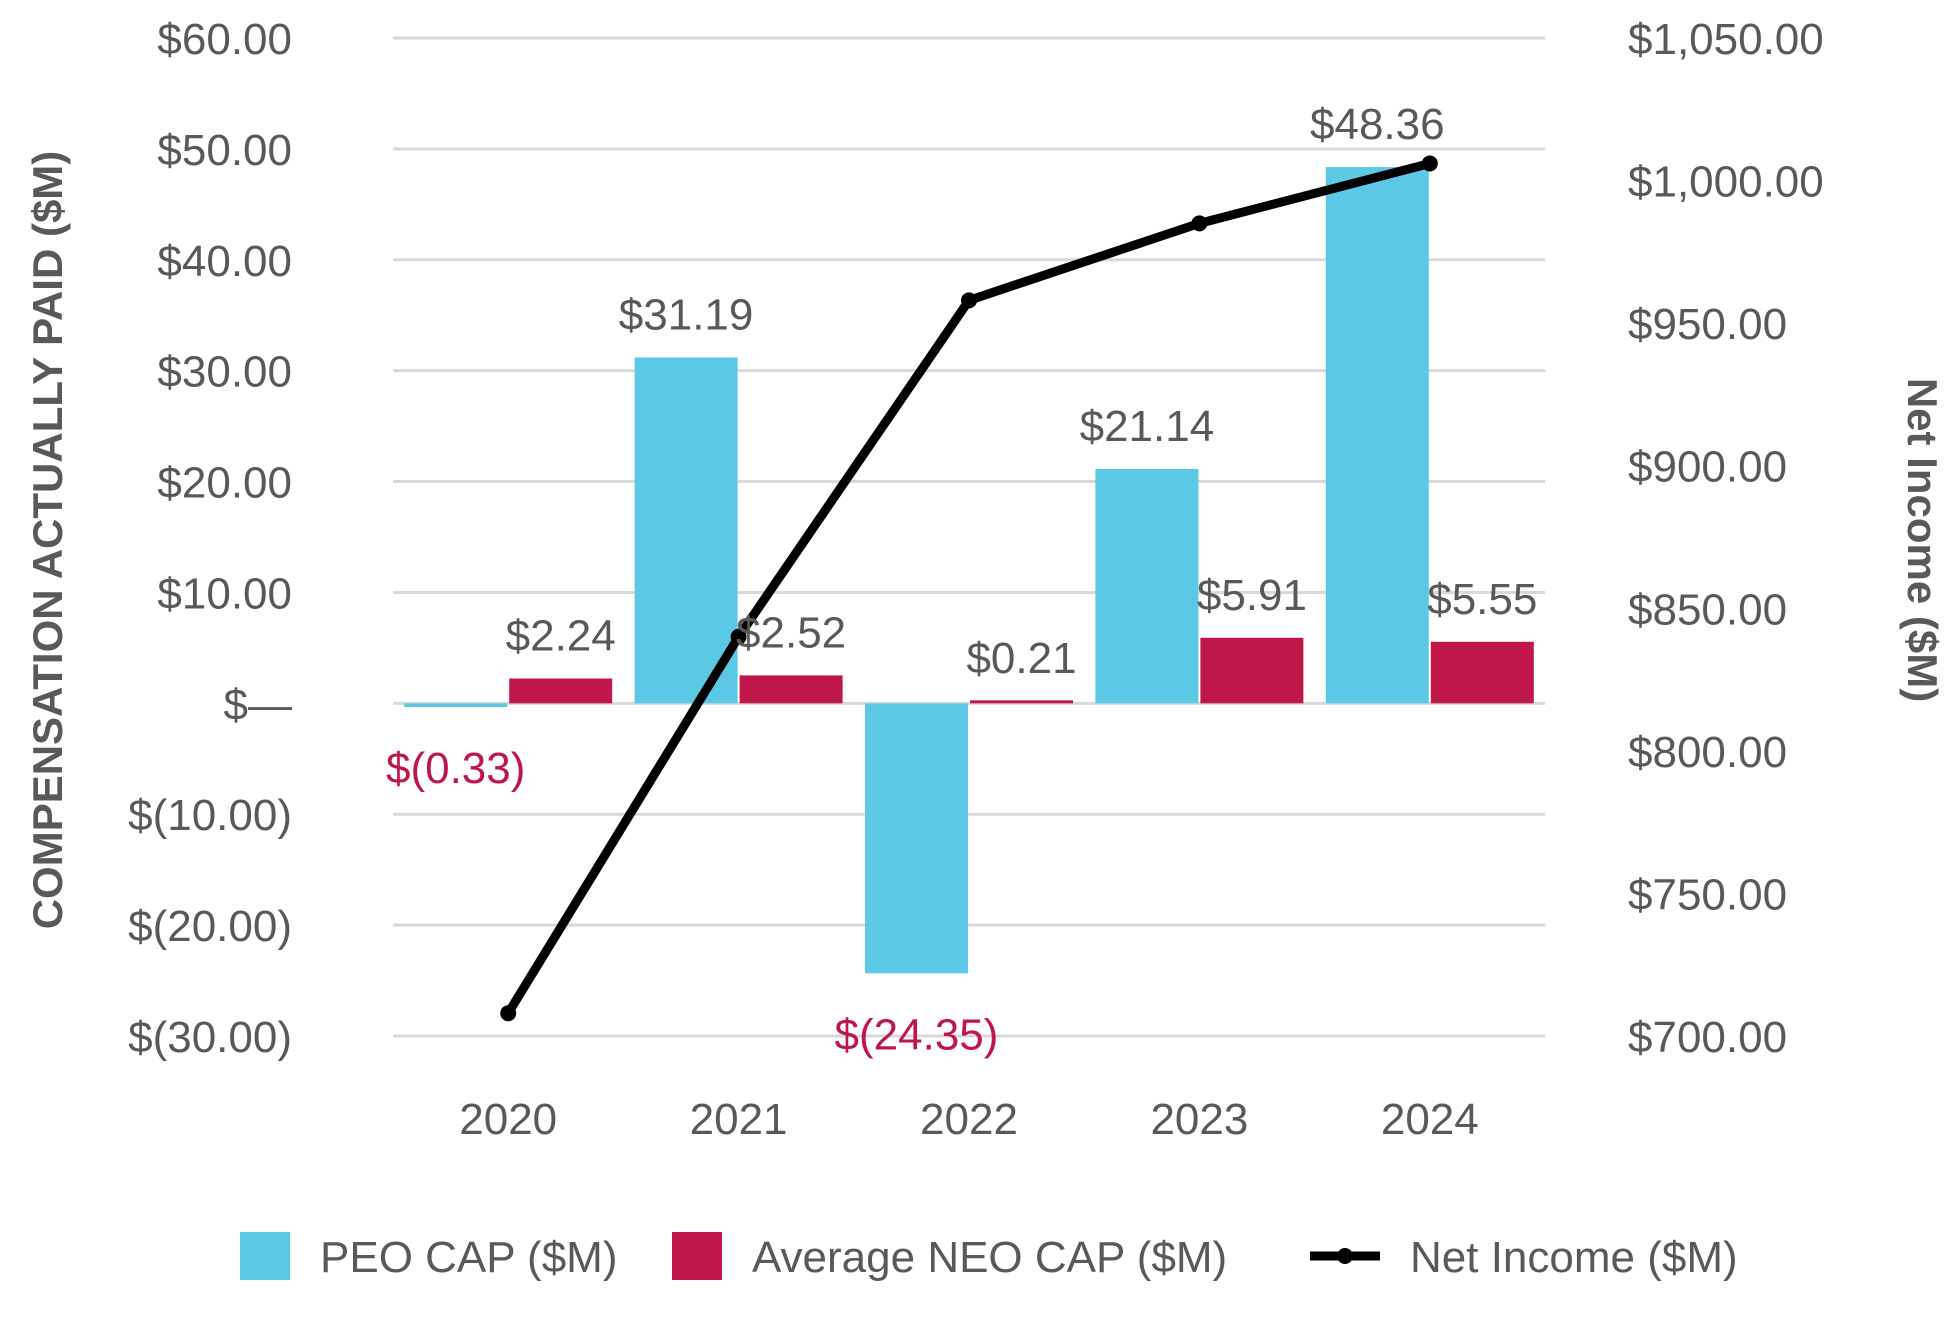 The width and height of the screenshot is (1956, 1320). Describe the element at coordinates (1707, 609) in the screenshot. I see `right-tick-label: $850.00` at that location.